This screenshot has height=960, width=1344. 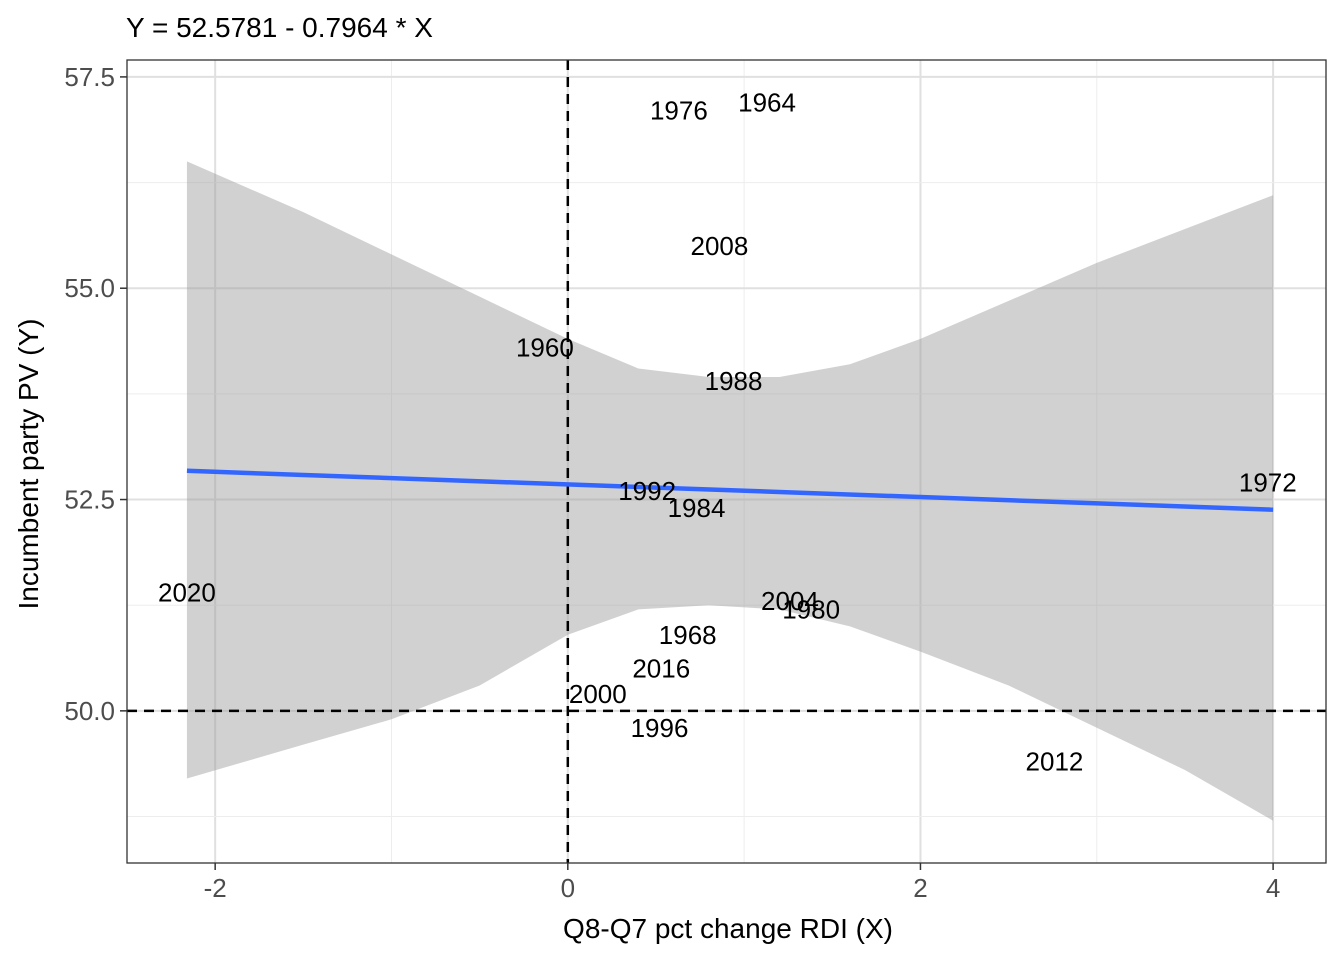 I want to click on point-label-2000: 2000, so click(x=598, y=694).